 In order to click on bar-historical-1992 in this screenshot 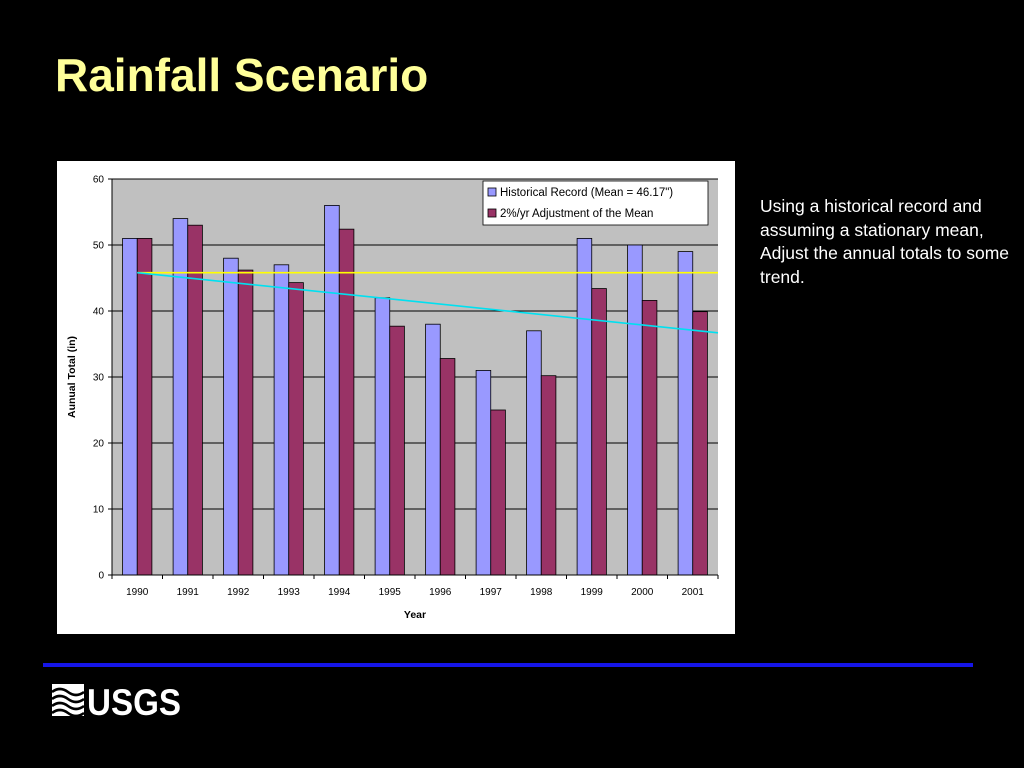, I will do `click(231, 416)`.